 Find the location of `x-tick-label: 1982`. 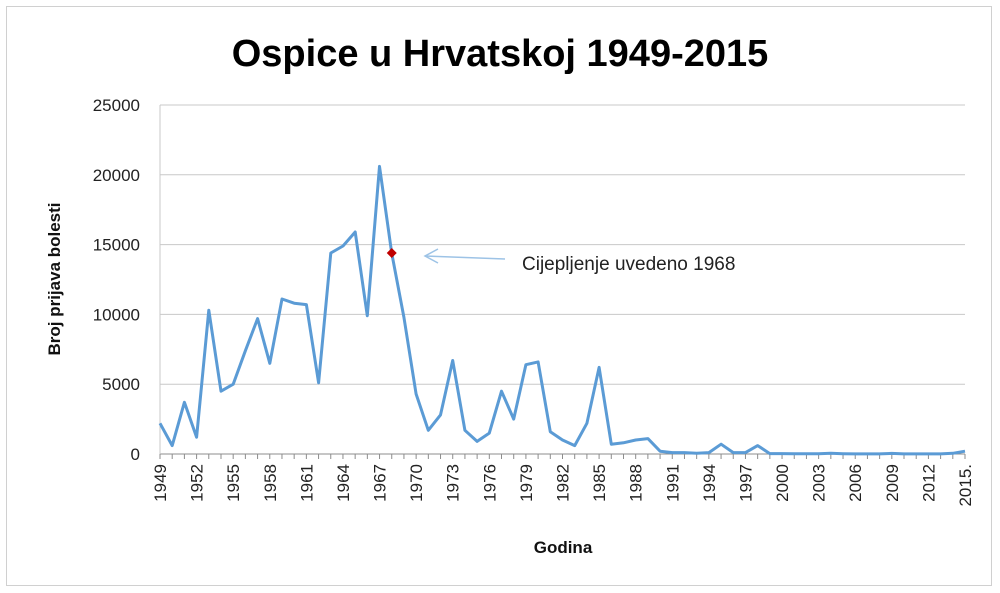

x-tick-label: 1982 is located at coordinates (563, 483).